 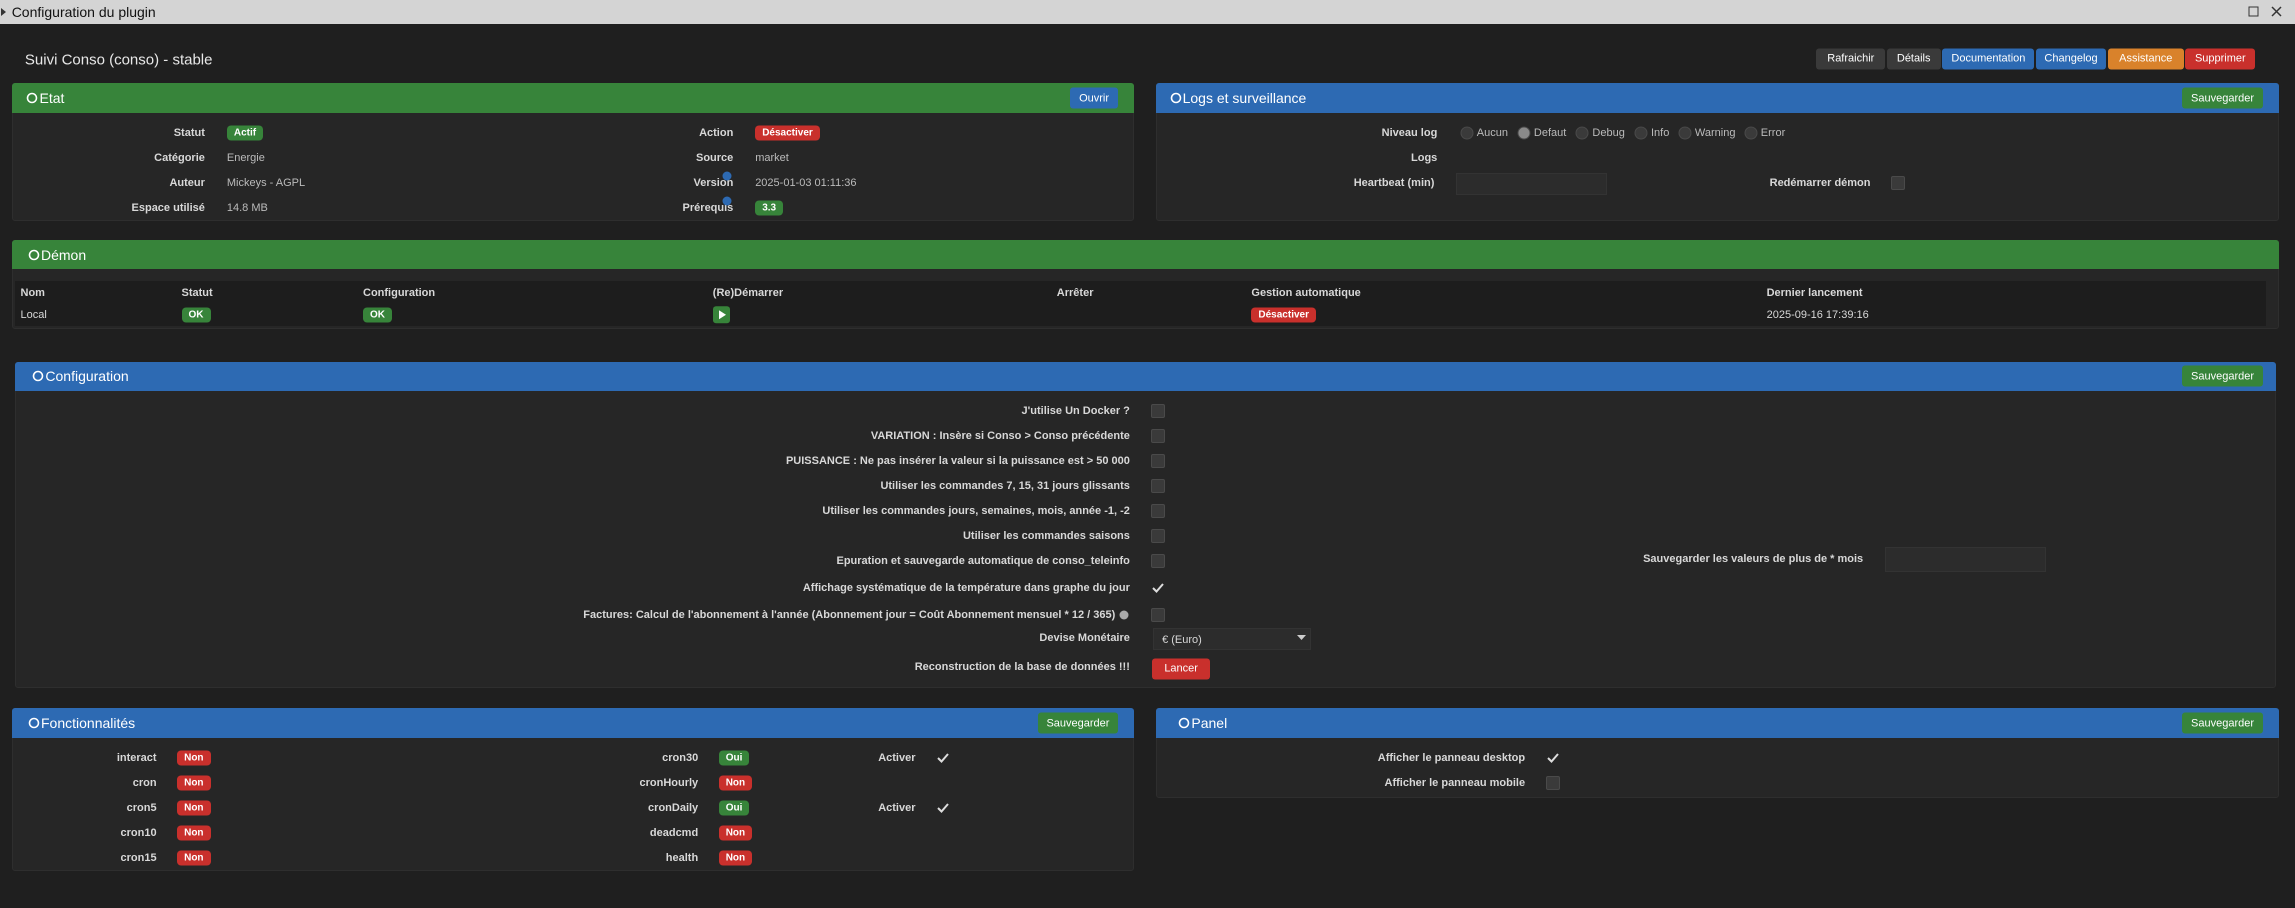 I want to click on option-label: Afficher le panneau desktop, so click(x=1451, y=758).